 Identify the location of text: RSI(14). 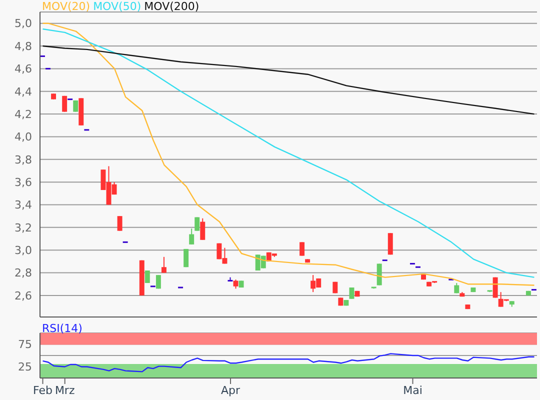
(62, 328).